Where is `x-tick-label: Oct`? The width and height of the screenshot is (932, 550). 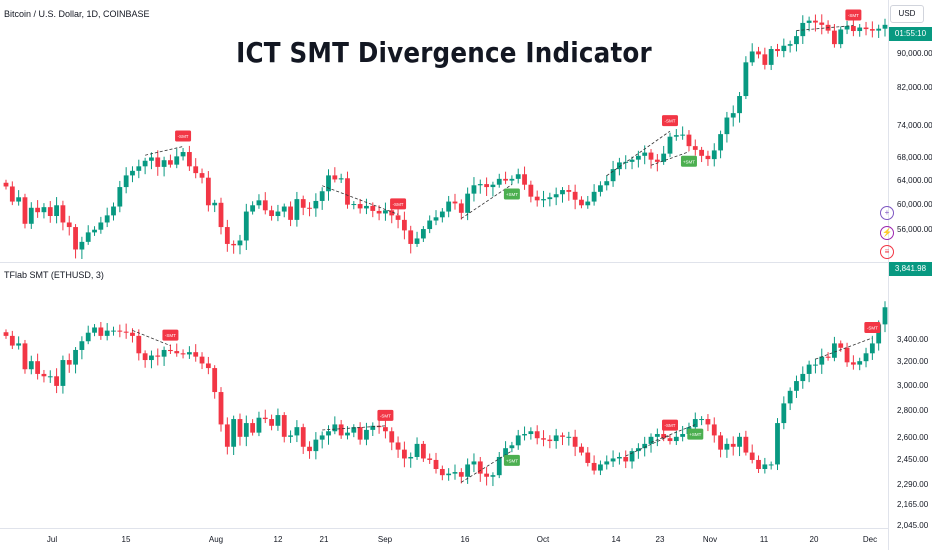 x-tick-label: Oct is located at coordinates (543, 539).